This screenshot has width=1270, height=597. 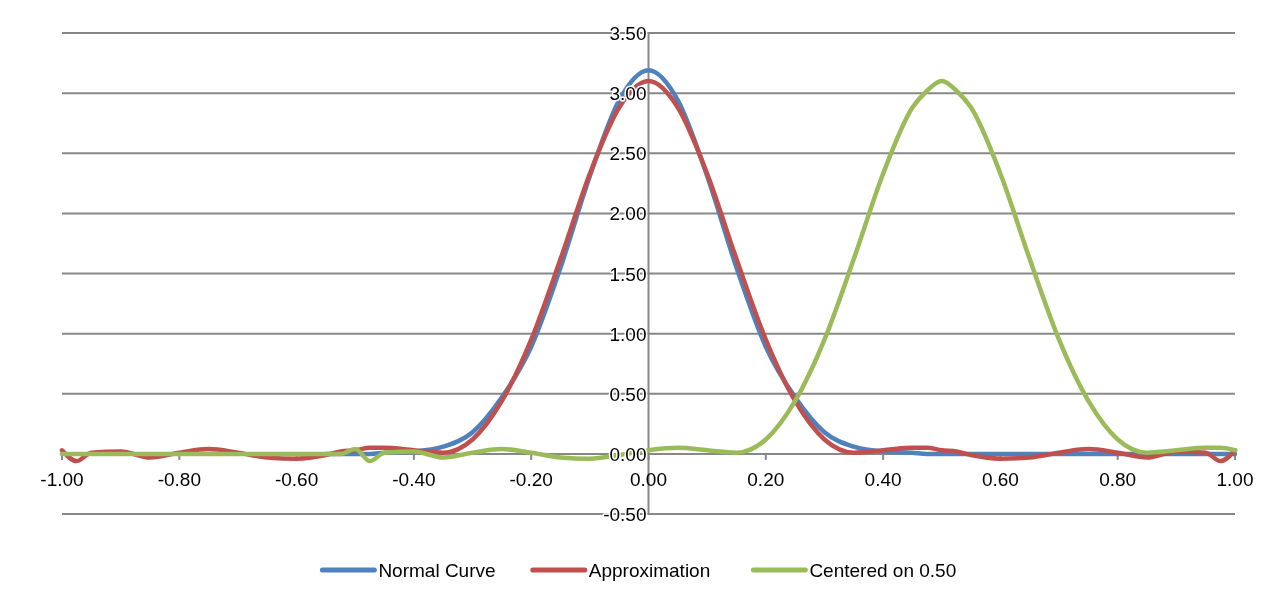 I want to click on x-tick-label: -0.40, so click(x=414, y=479).